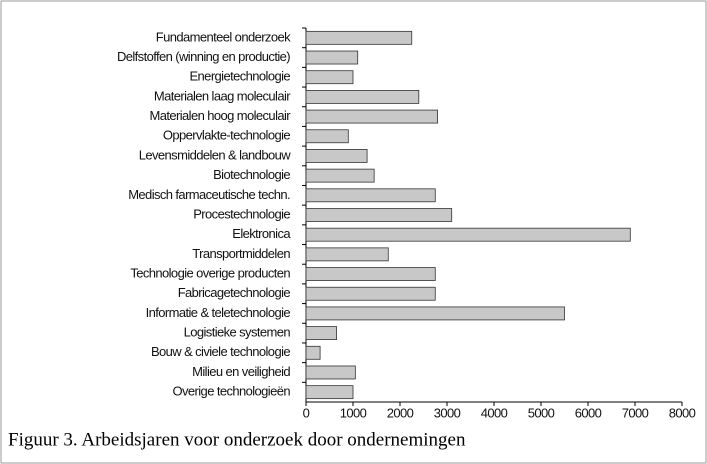  Describe the element at coordinates (226, 135) in the screenshot. I see `y-tick-label: Oppervlakte-technologie` at that location.